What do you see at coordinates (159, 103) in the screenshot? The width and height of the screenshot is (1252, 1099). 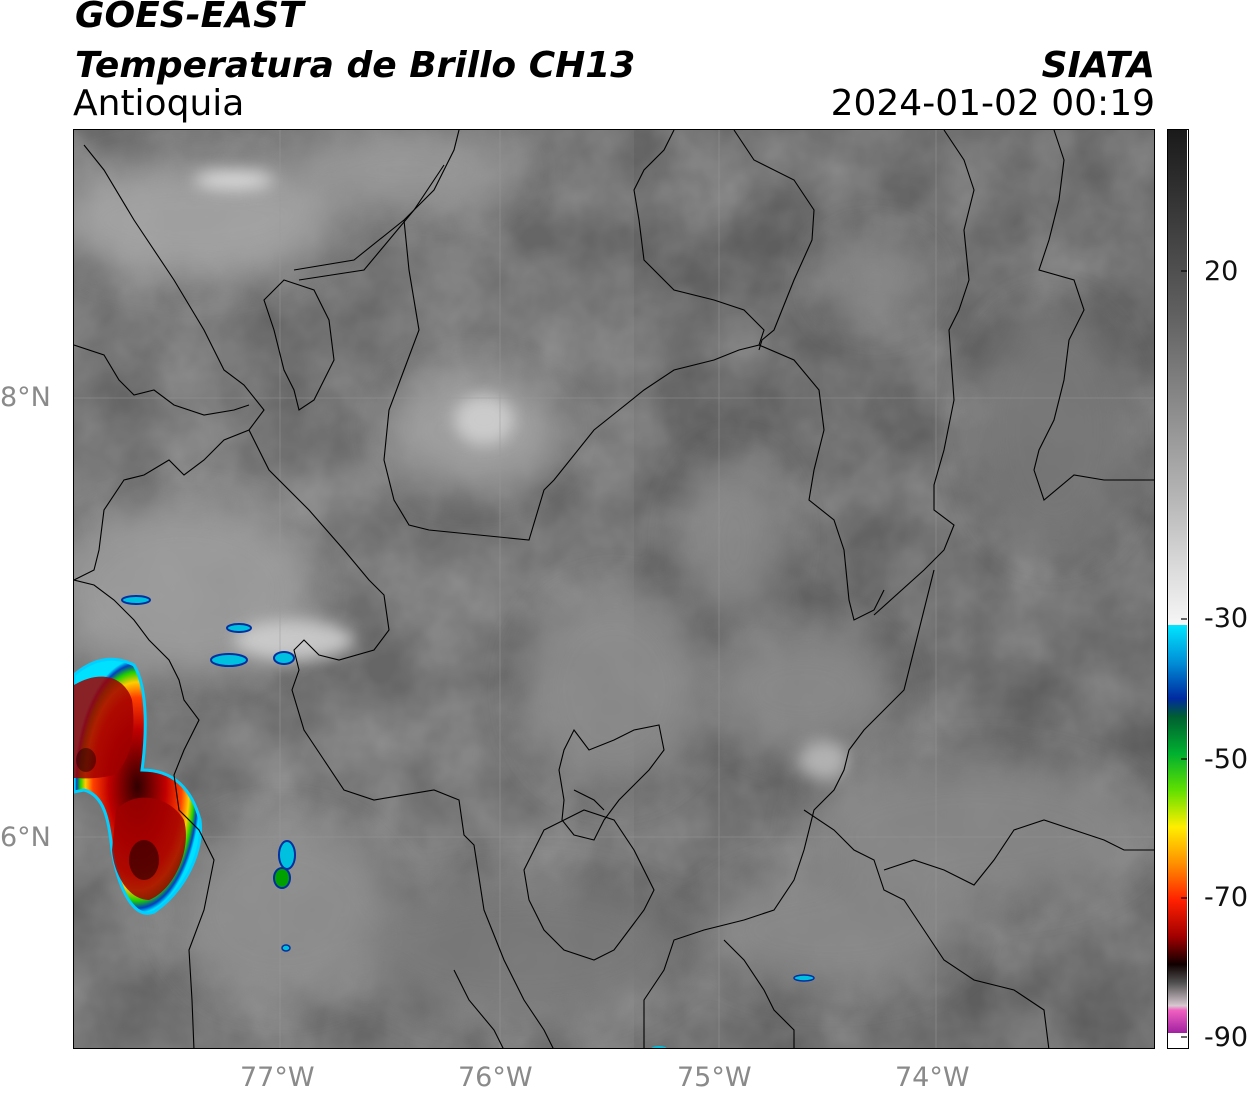 I see `region-label: Antioquia` at bounding box center [159, 103].